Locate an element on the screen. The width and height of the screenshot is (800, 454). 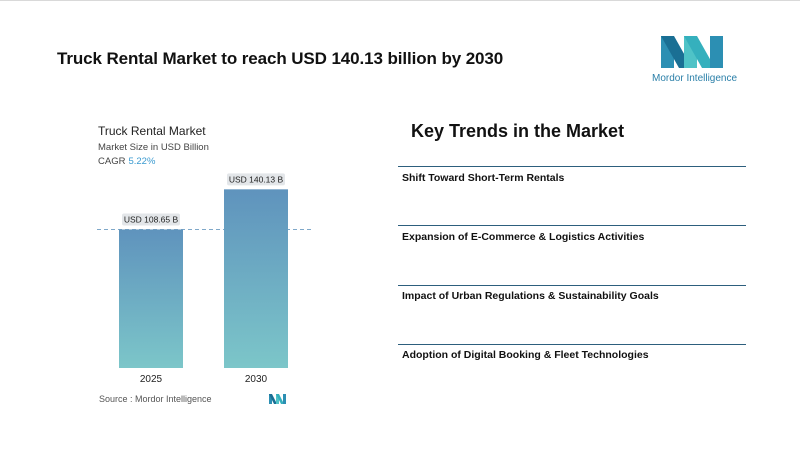
cagr-value: 5.22% is located at coordinates (142, 161).